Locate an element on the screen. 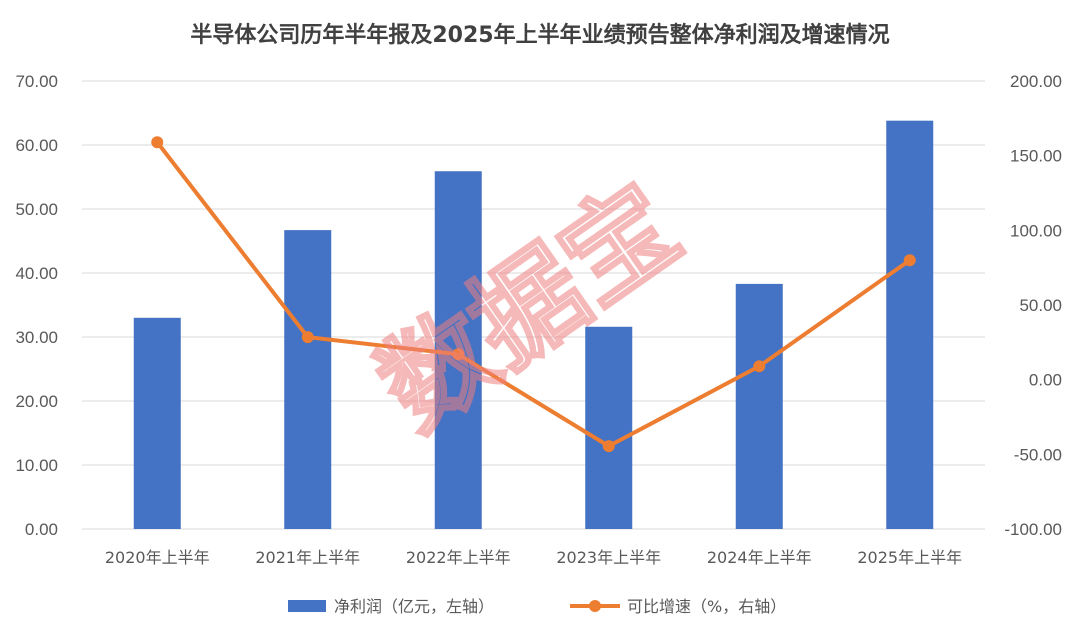 Image resolution: width=1080 pixels, height=636 pixels. legend-bar-label: 净利润（亿元，左轴） is located at coordinates (414, 606).